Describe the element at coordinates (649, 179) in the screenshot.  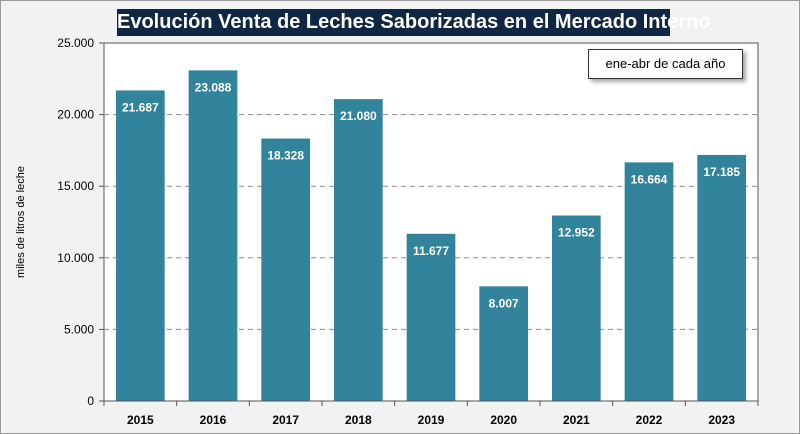
I see `bar-value-label: 16.664` at that location.